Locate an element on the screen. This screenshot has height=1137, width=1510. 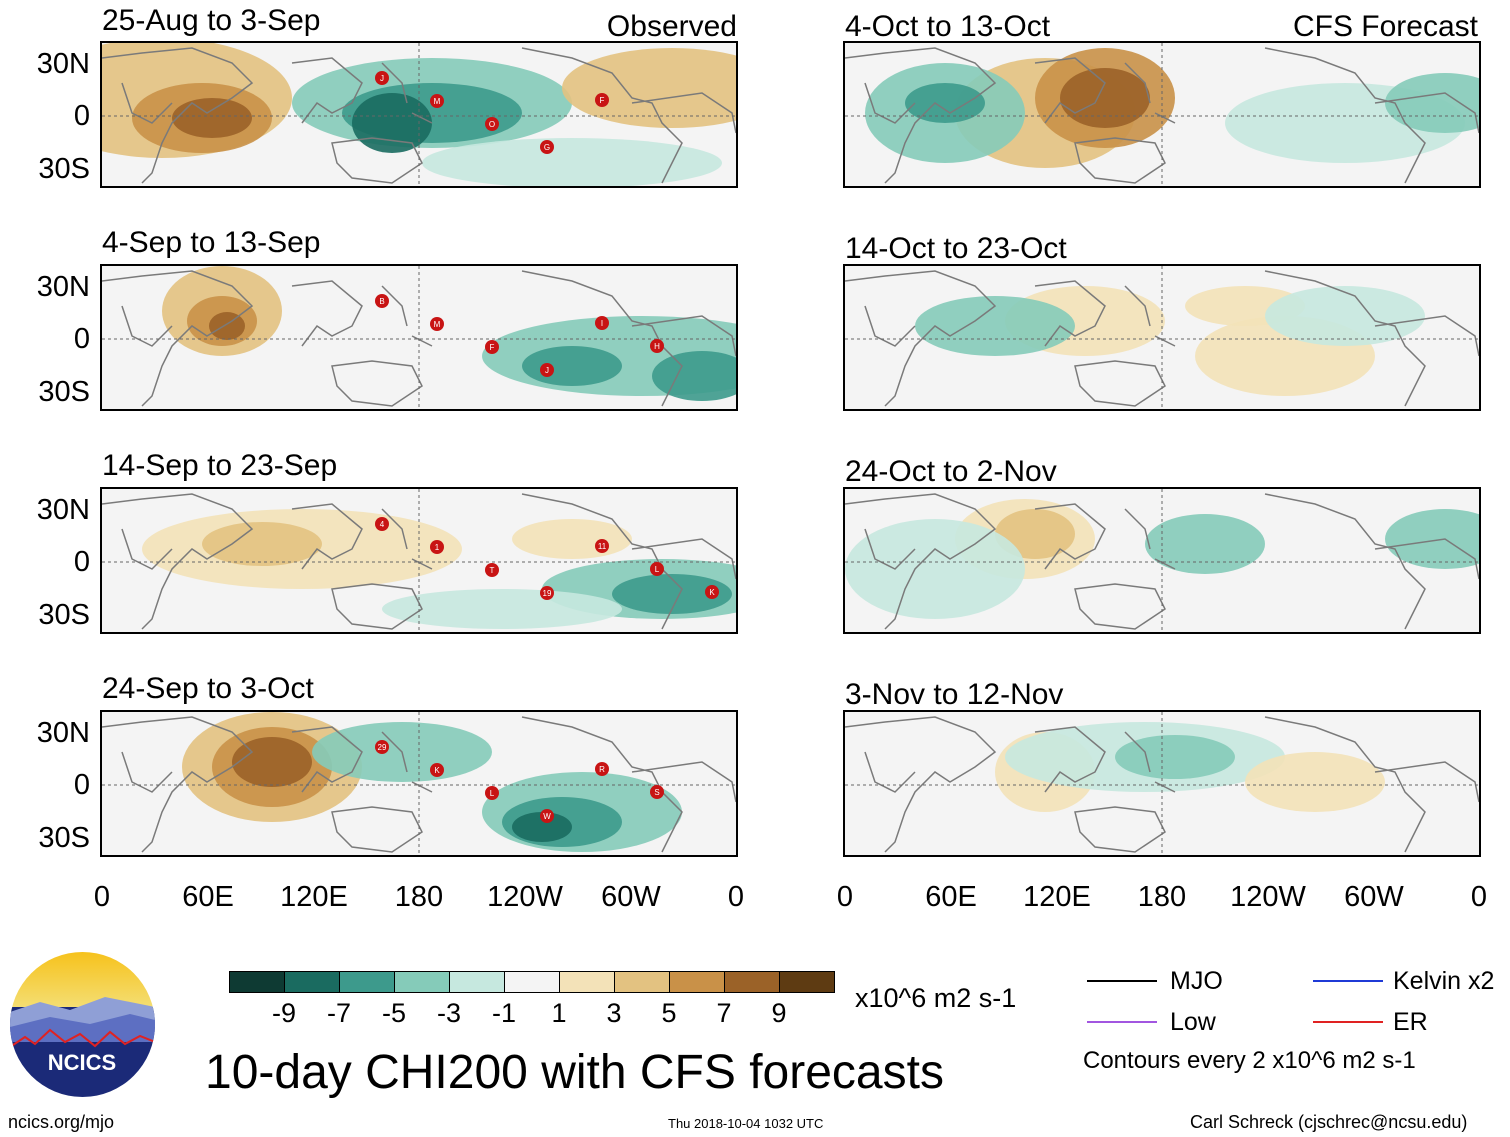
svg-text: B is located at coordinates (381, 301).